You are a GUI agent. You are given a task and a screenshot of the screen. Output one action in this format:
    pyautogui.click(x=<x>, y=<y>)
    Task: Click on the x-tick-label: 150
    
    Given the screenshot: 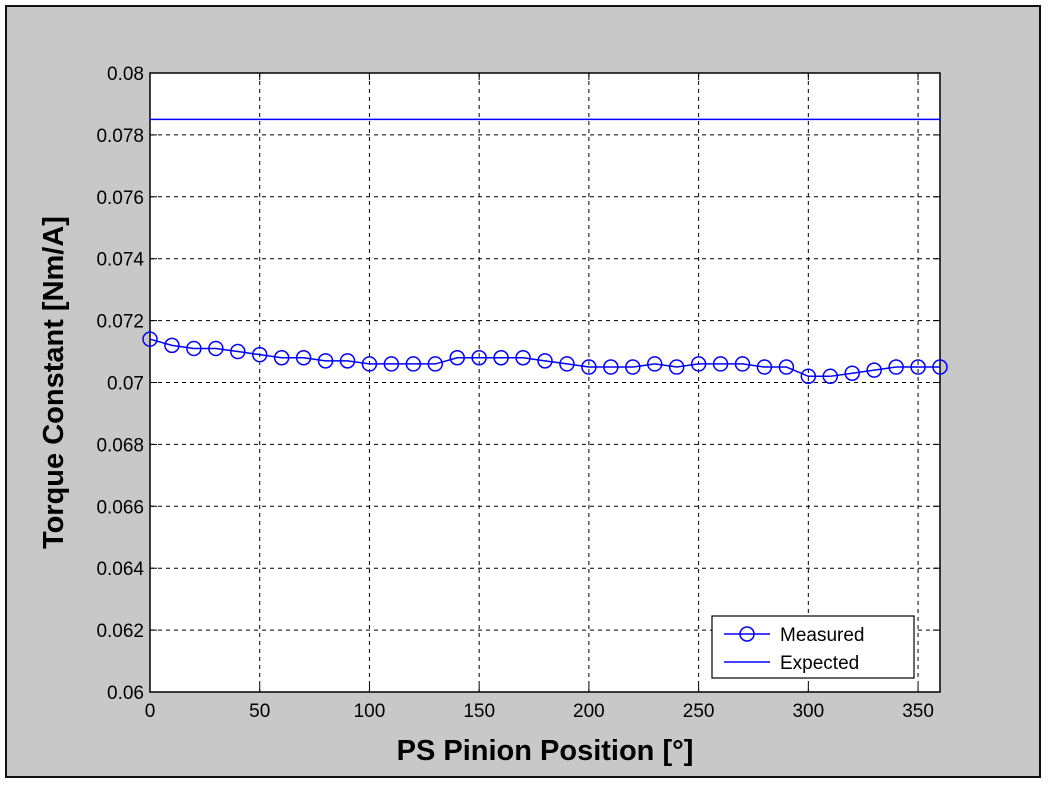 What is the action you would take?
    pyautogui.click(x=479, y=711)
    